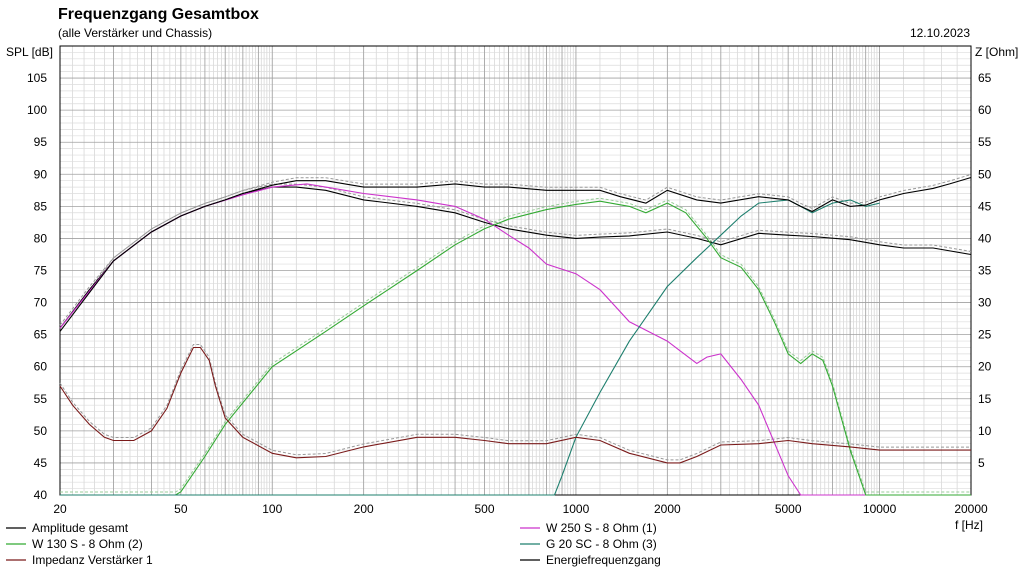 This screenshot has height=576, width=1029. What do you see at coordinates (880, 509) in the screenshot?
I see `x-tick-label: 10000` at bounding box center [880, 509].